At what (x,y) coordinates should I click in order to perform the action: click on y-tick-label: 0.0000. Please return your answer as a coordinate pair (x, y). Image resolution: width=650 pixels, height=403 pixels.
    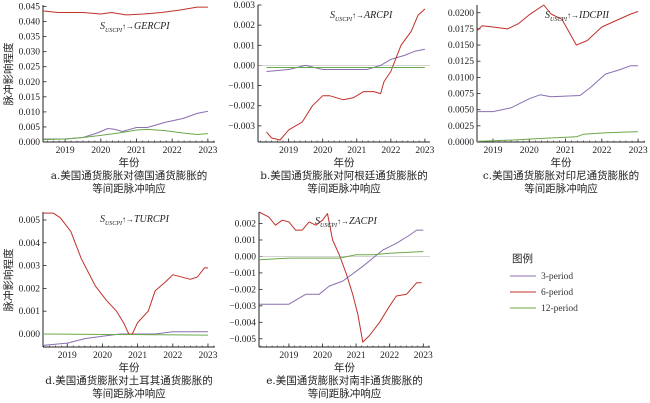
    Looking at the image, I should click on (461, 143).